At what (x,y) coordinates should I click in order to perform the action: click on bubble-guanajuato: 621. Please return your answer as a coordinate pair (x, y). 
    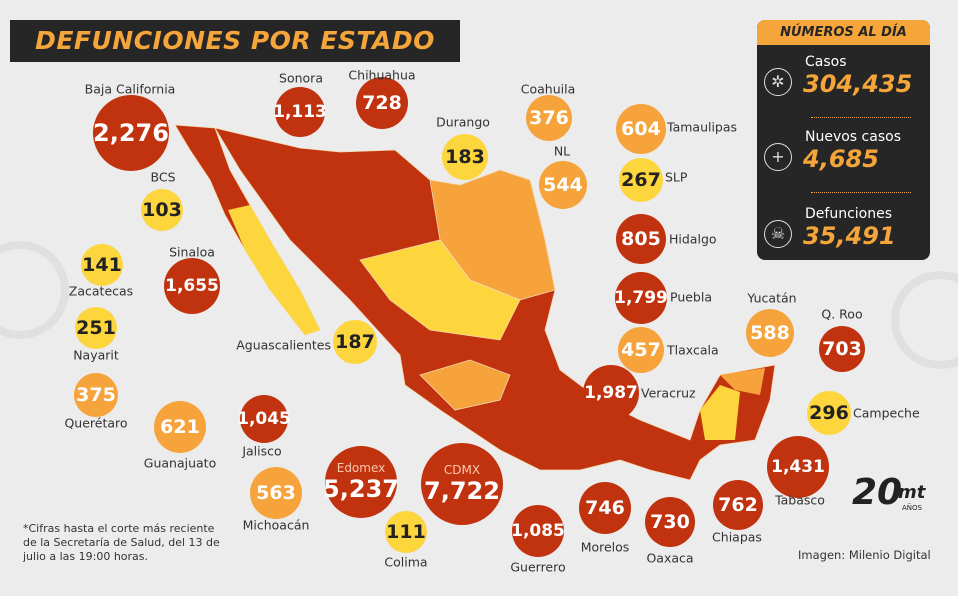
    Looking at the image, I should click on (180, 427).